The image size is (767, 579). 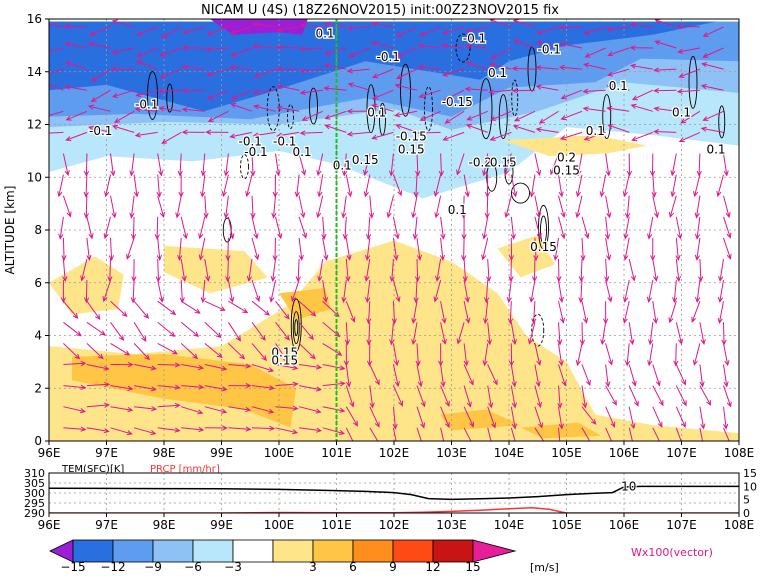 I want to click on y-tick-label: 16, so click(x=34, y=19).